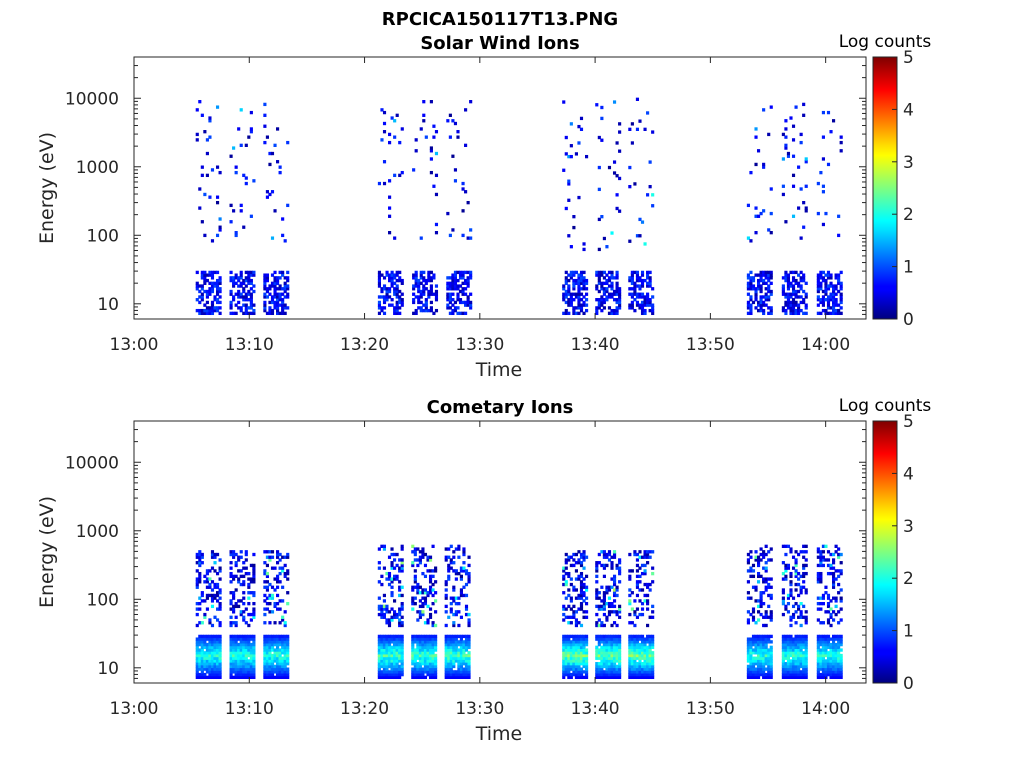  Describe the element at coordinates (103, 600) in the screenshot. I see `y-tick-label: 100` at that location.